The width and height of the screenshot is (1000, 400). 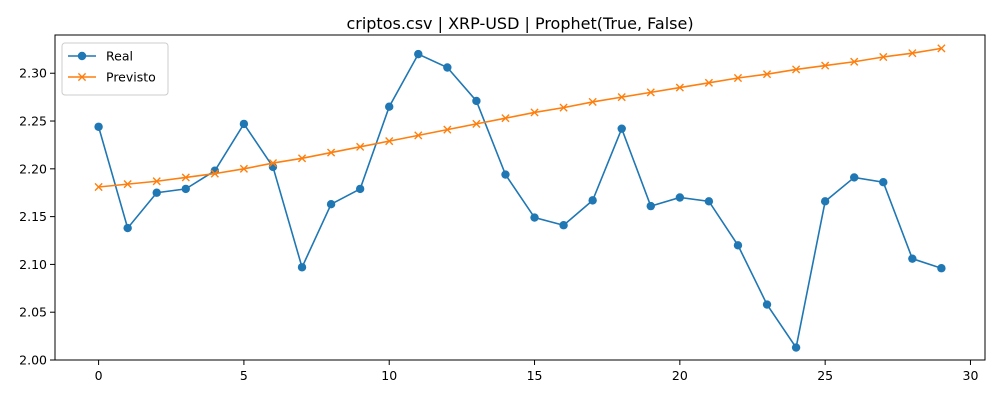 What do you see at coordinates (825, 375) in the screenshot?
I see `x-tick-label: 25` at bounding box center [825, 375].